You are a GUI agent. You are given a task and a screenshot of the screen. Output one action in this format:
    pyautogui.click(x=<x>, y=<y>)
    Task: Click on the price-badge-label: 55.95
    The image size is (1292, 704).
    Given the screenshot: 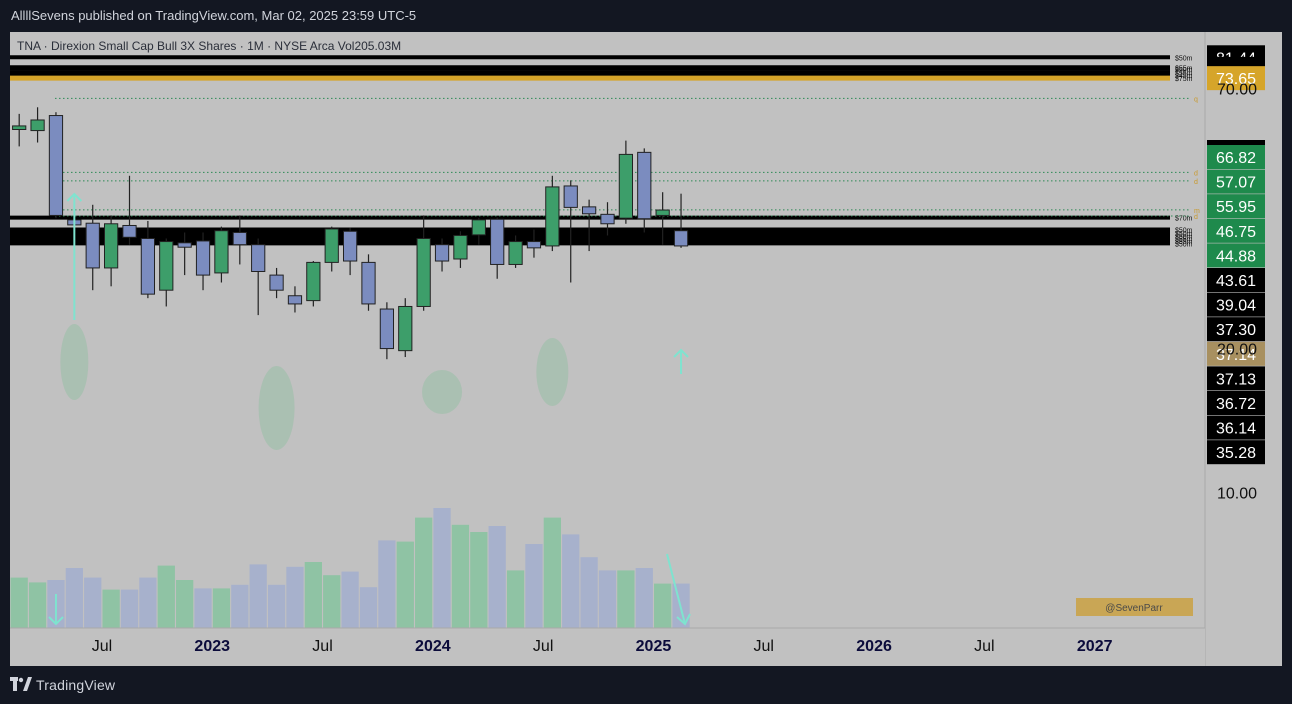 What is the action you would take?
    pyautogui.click(x=1236, y=207)
    